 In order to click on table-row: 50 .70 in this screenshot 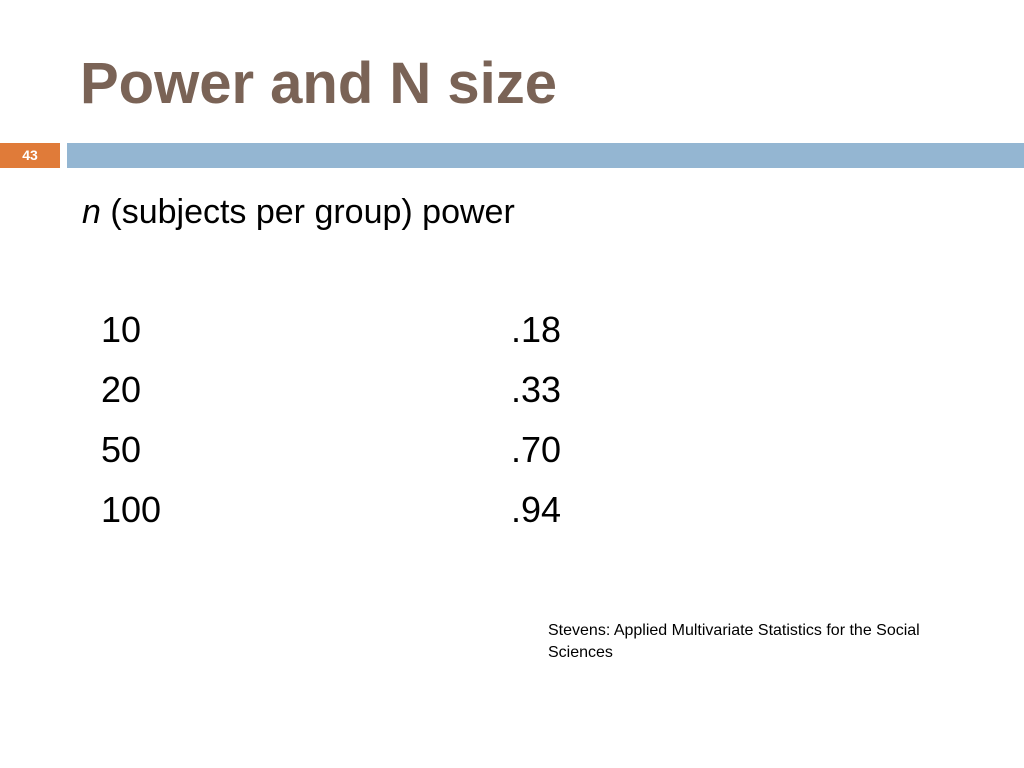, I will do `click(361, 456)`.